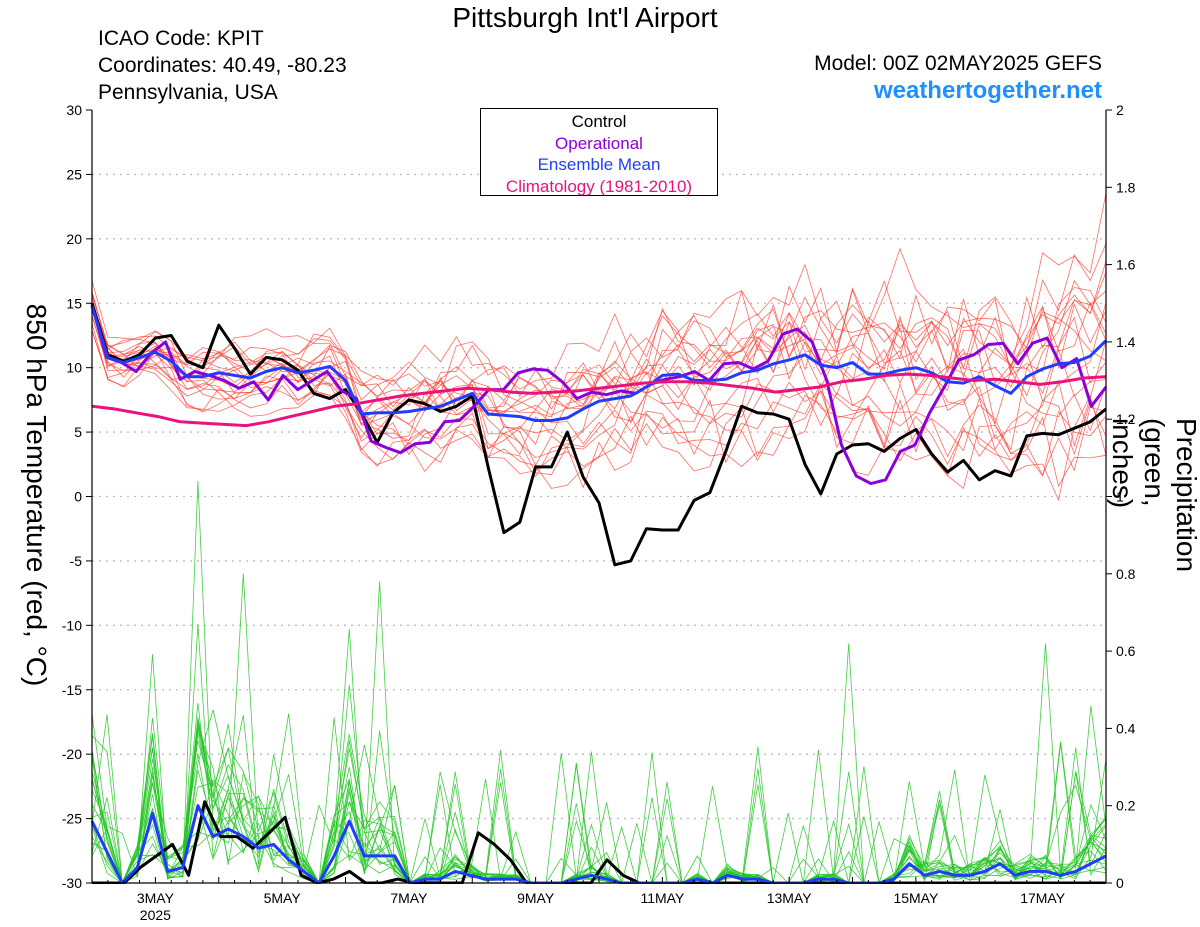 Image resolution: width=1200 pixels, height=927 pixels. What do you see at coordinates (958, 63) in the screenshot?
I see `model-run: Model: 00Z 02MAY2025 GEFS` at bounding box center [958, 63].